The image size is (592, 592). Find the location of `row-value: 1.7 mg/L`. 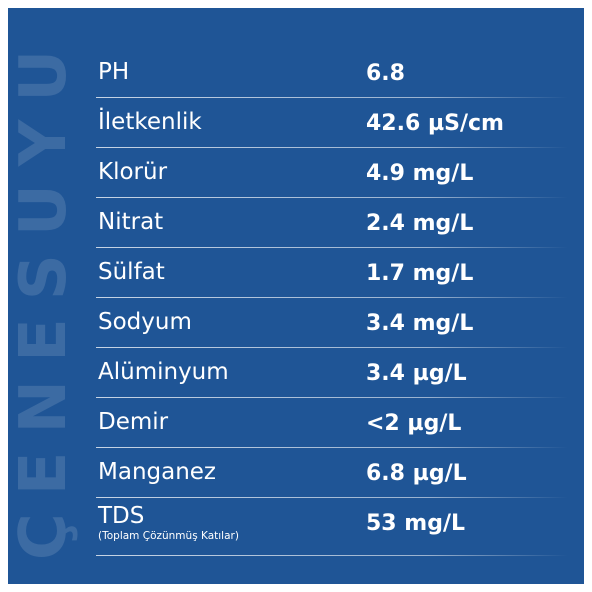

row-value: 1.7 mg/L is located at coordinates (420, 273).